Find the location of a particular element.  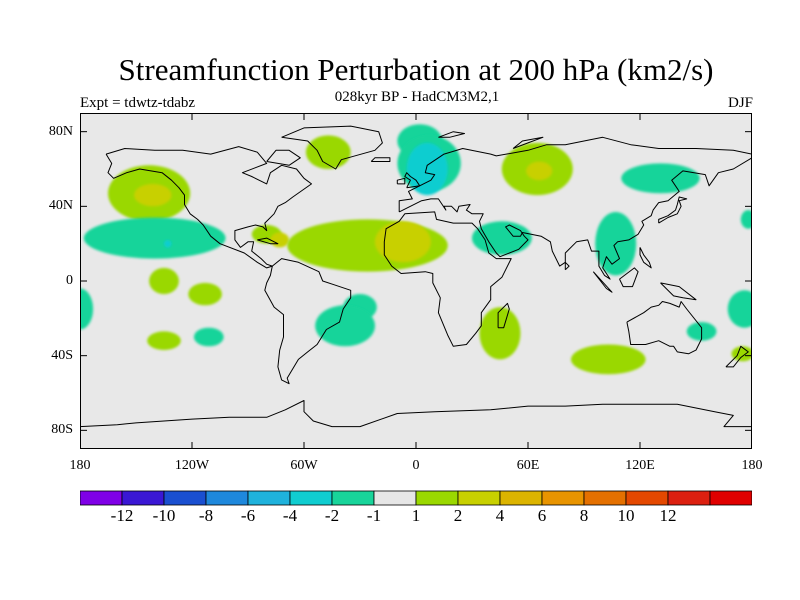

colorbar-label: -4 is located at coordinates (290, 515).